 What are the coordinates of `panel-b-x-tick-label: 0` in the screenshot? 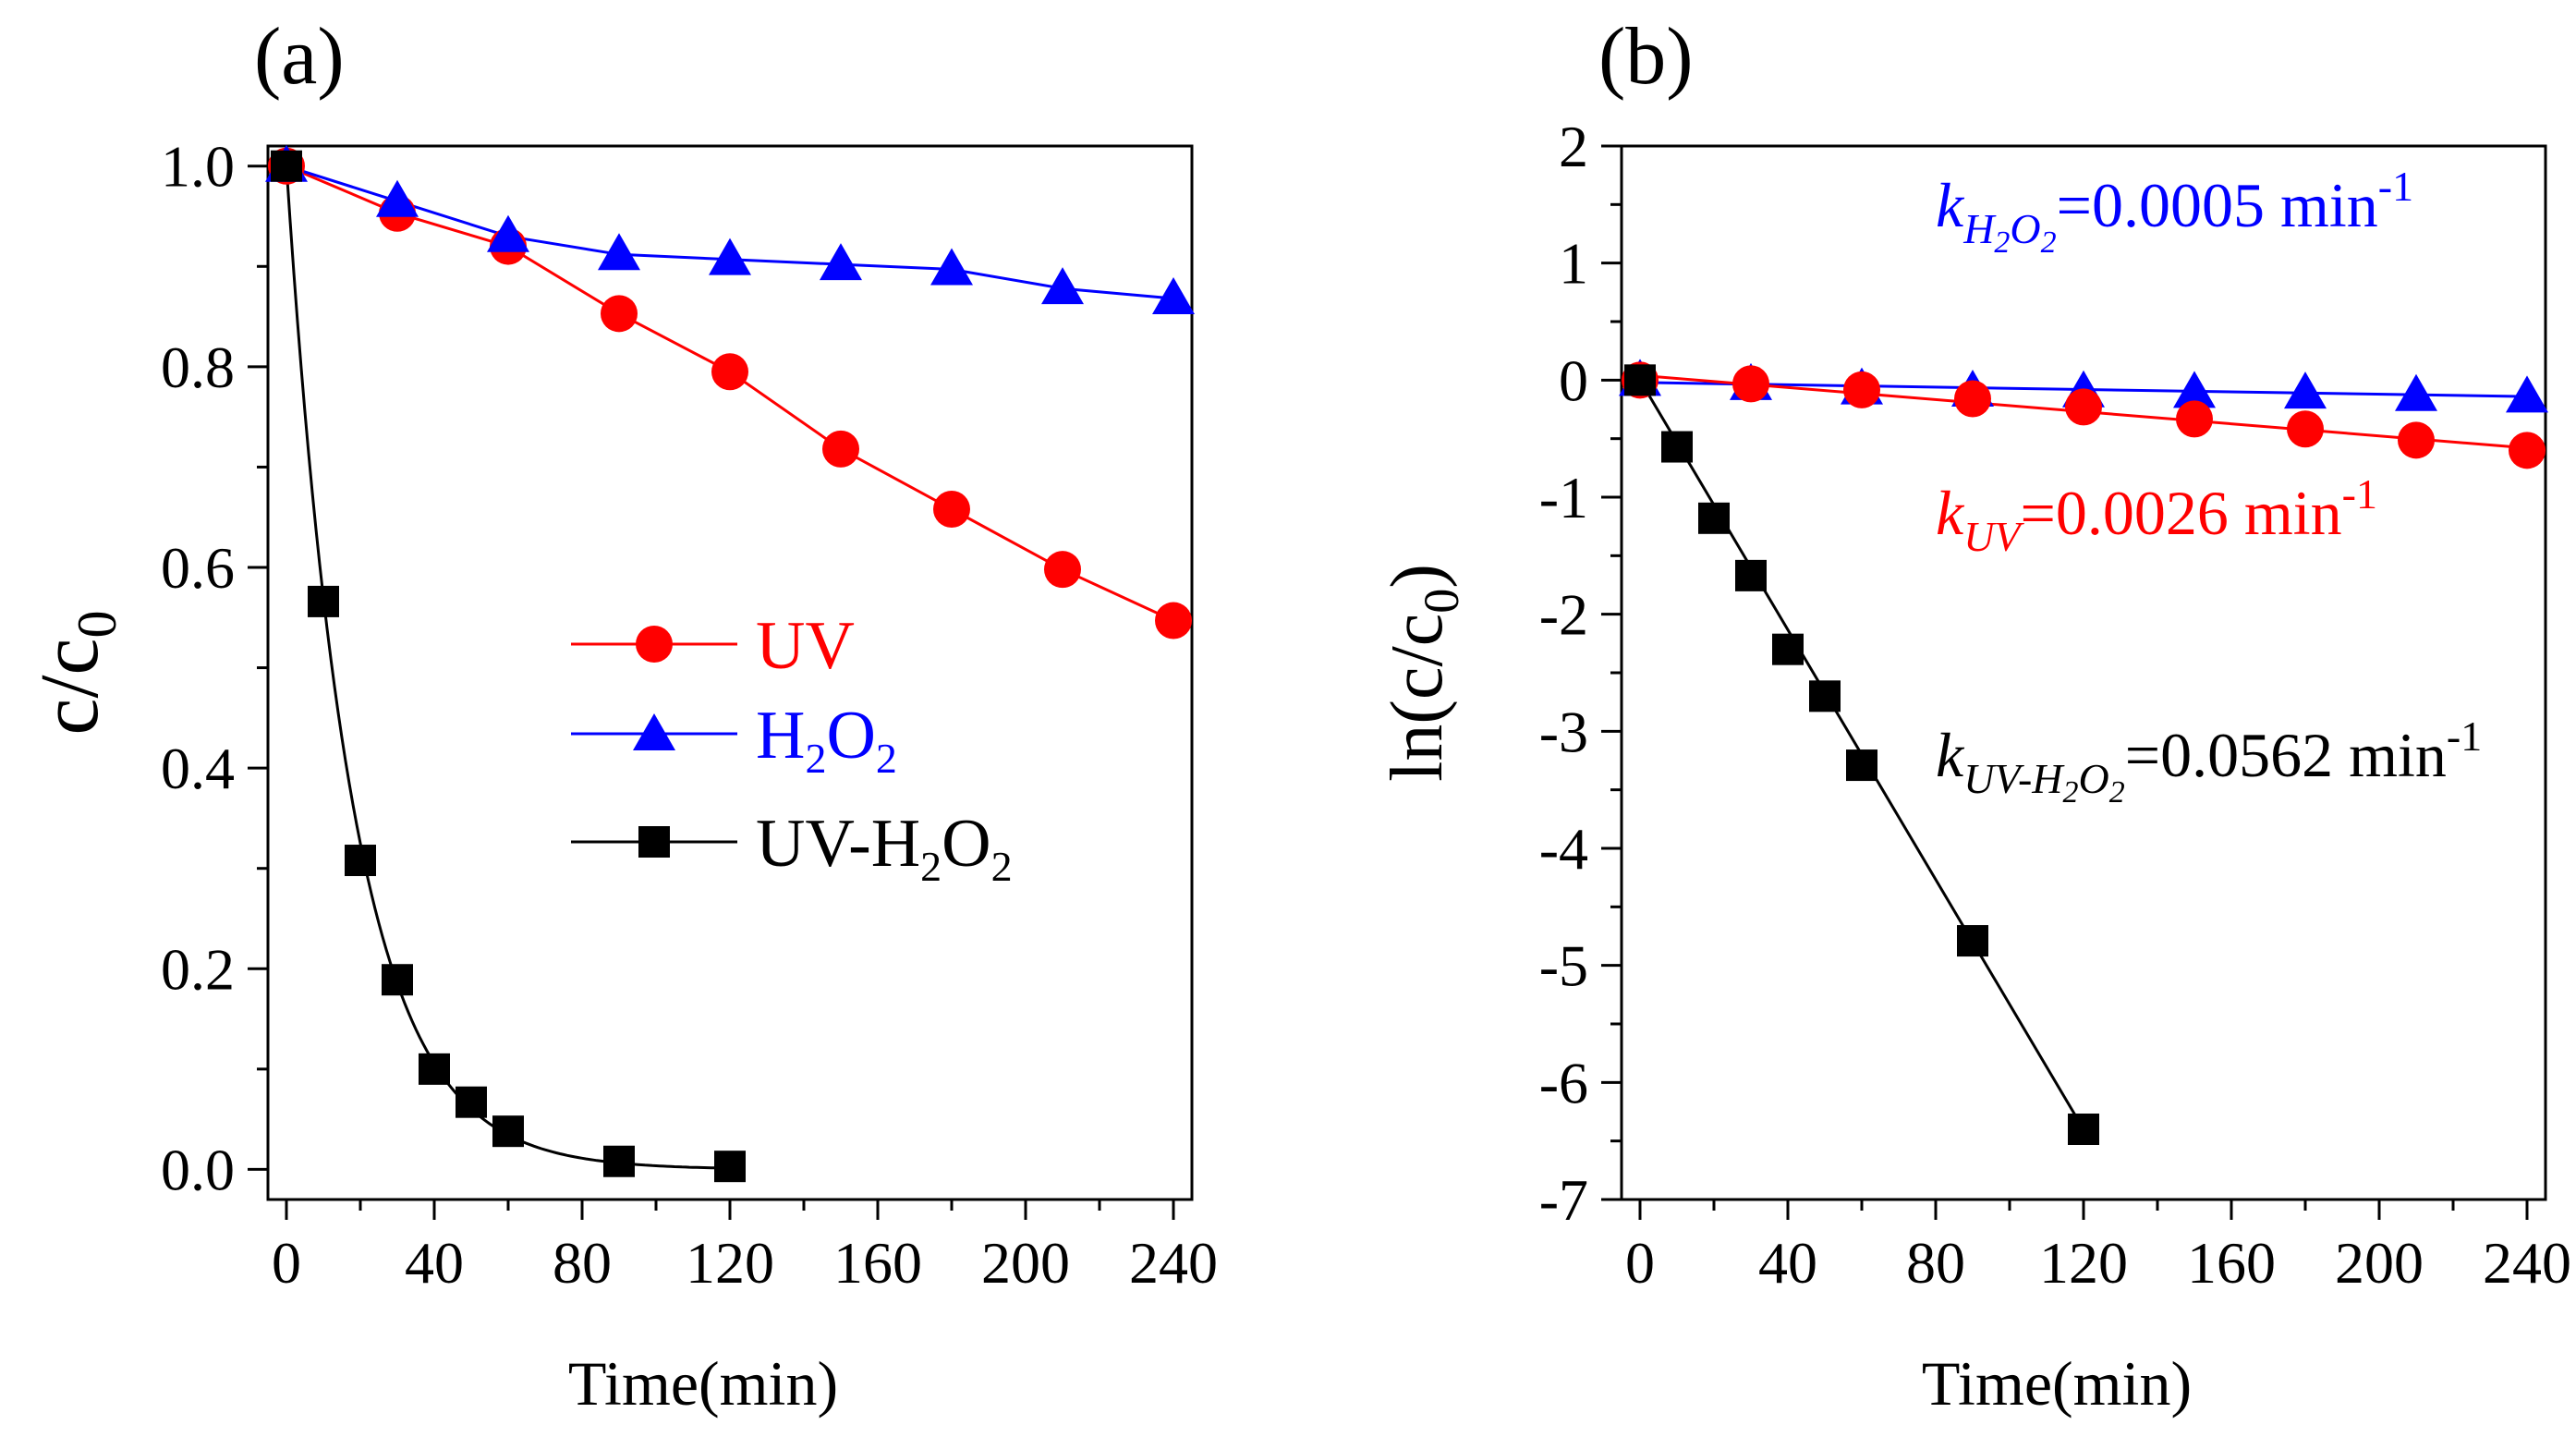 It's located at (1640, 1263).